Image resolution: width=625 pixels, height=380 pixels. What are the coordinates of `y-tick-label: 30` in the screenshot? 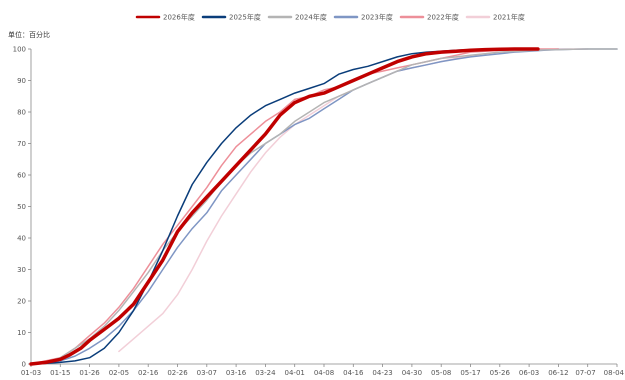 It's located at (21, 270).